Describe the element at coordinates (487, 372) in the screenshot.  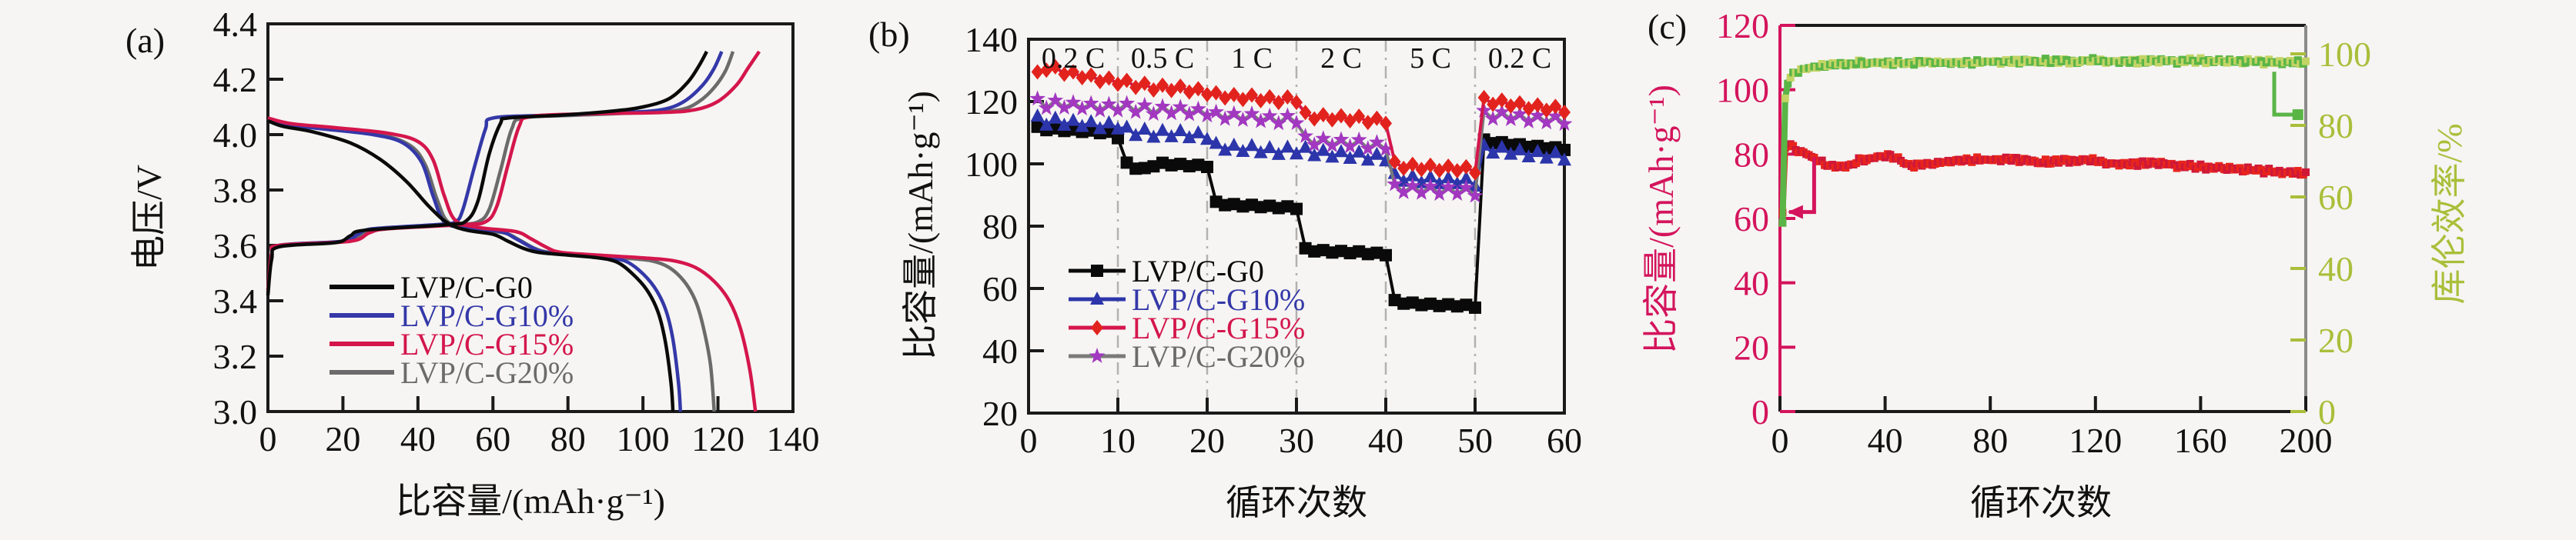
I see `panel-a-legend-label: LVP/C-G20%` at that location.